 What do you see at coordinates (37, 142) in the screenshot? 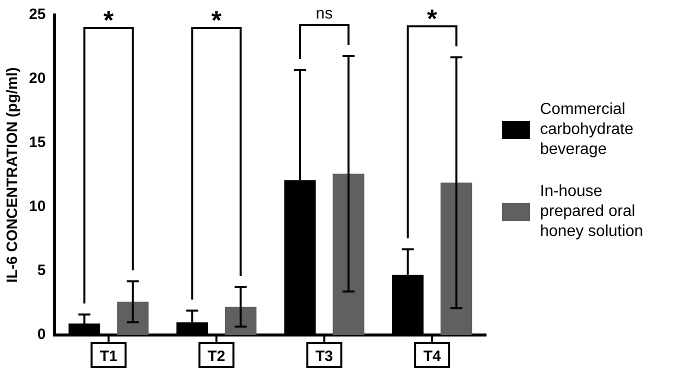
I see `y-tick-label: 15` at bounding box center [37, 142].